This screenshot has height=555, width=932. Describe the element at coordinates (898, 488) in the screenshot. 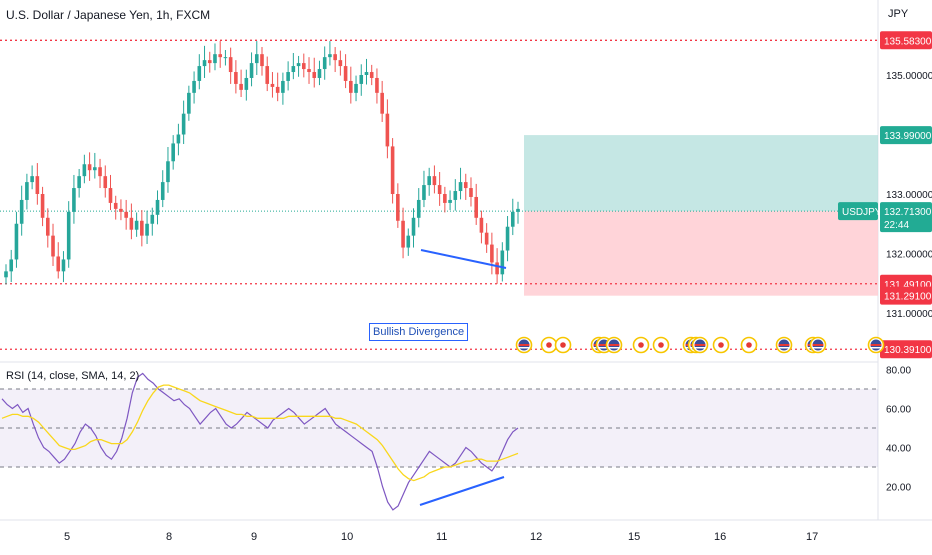

I see `rsi-tick-label: 20.00` at that location.